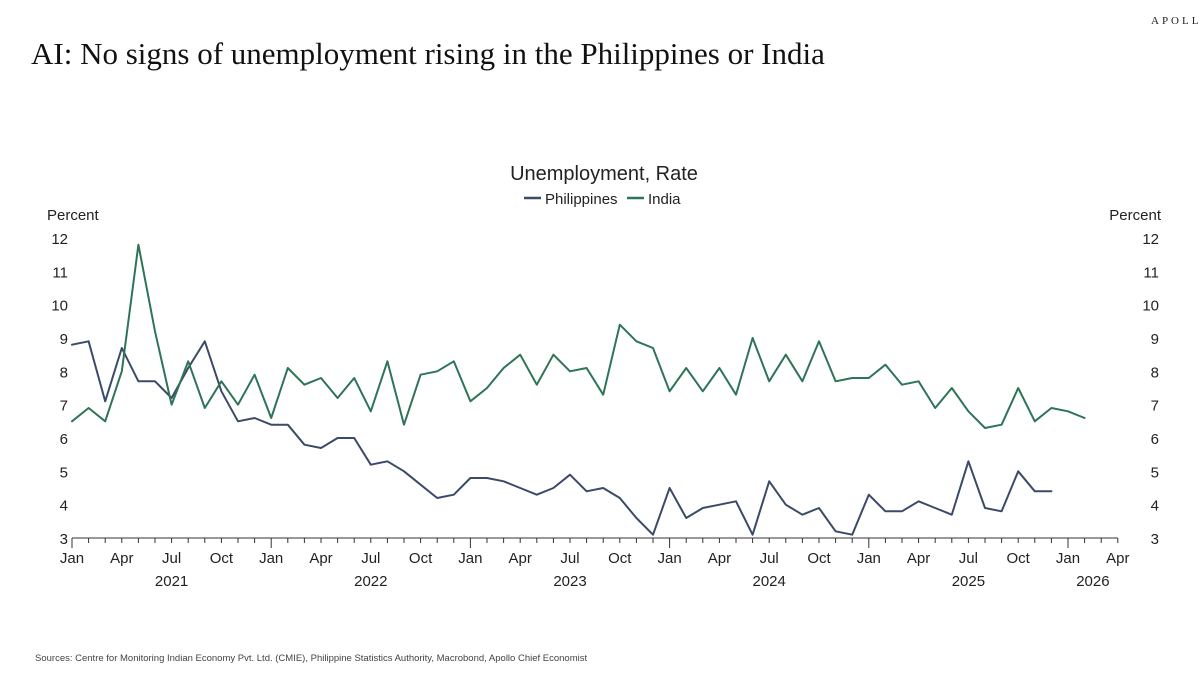  What do you see at coordinates (664, 199) in the screenshot?
I see `legend-india-label: India` at bounding box center [664, 199].